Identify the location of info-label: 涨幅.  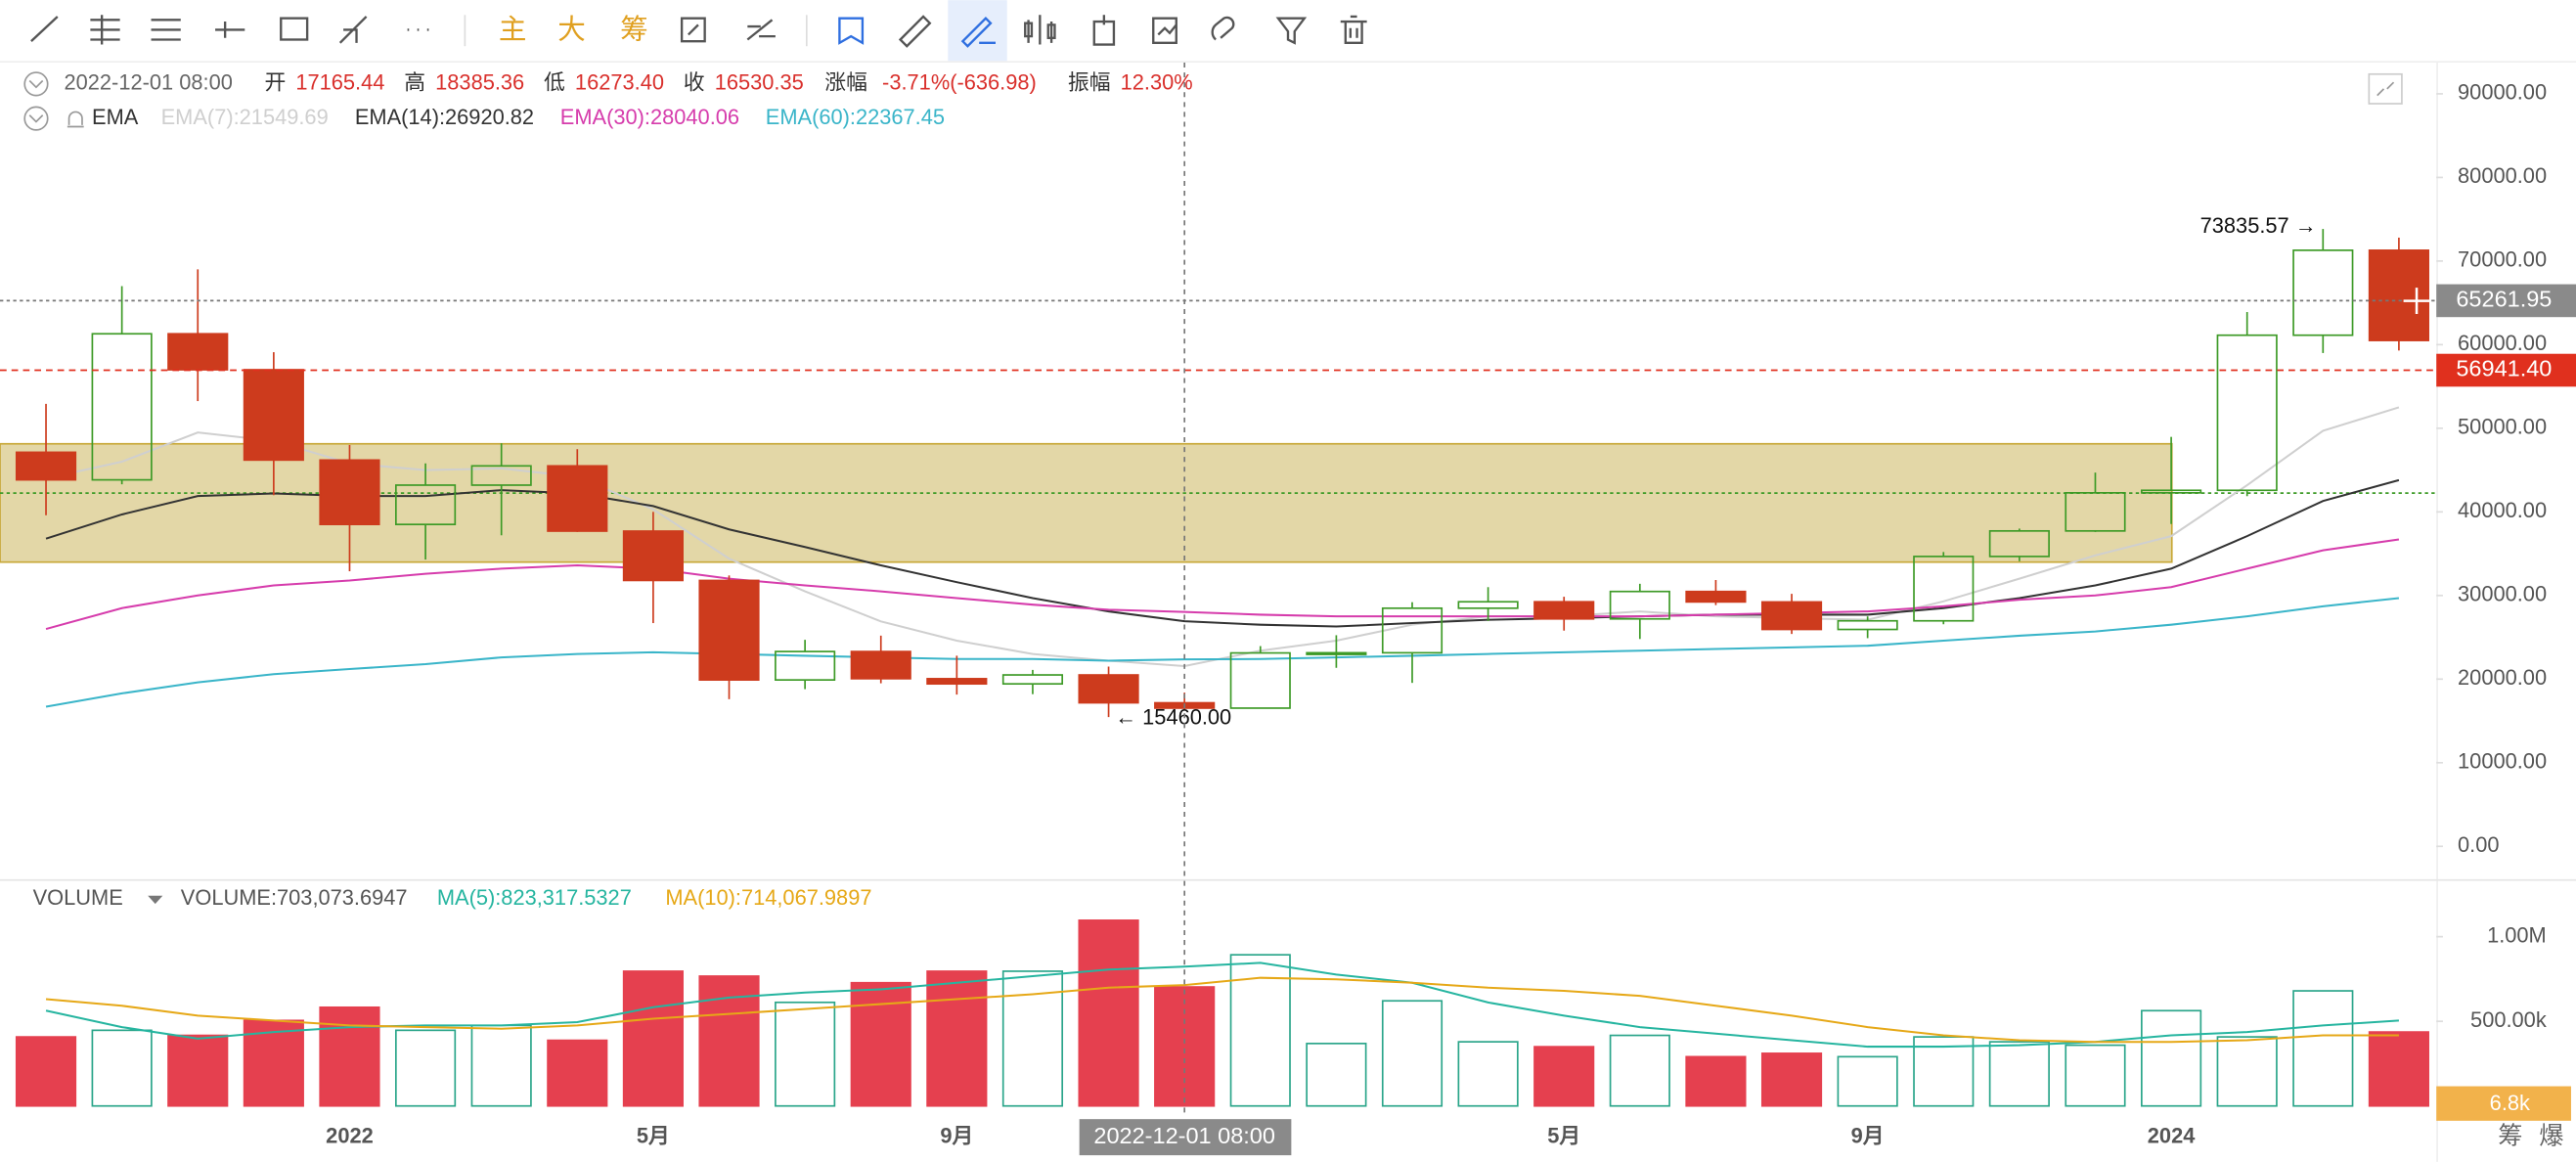
(845, 83).